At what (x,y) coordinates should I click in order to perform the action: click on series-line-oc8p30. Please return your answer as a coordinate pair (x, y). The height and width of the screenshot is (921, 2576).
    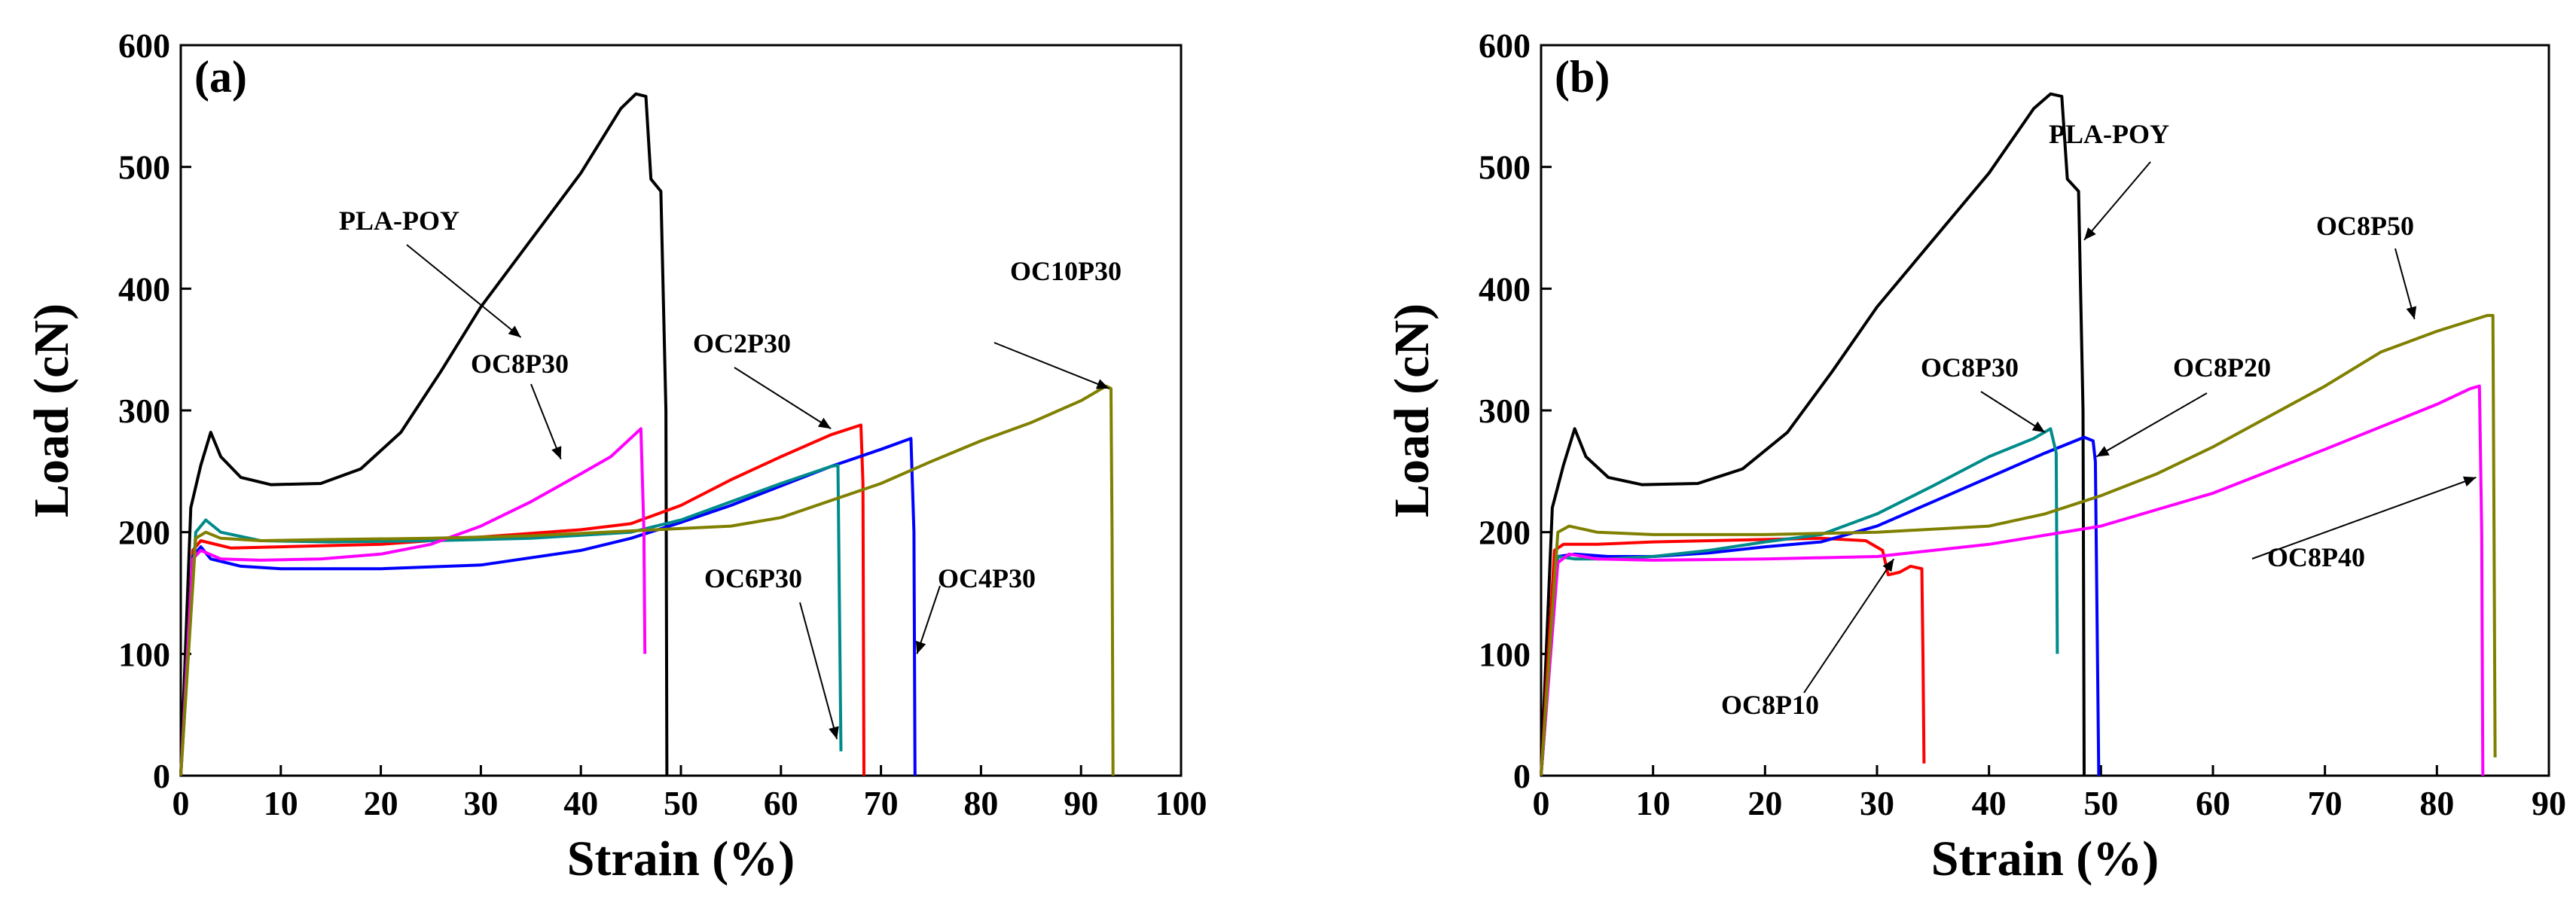
    Looking at the image, I should click on (413, 601).